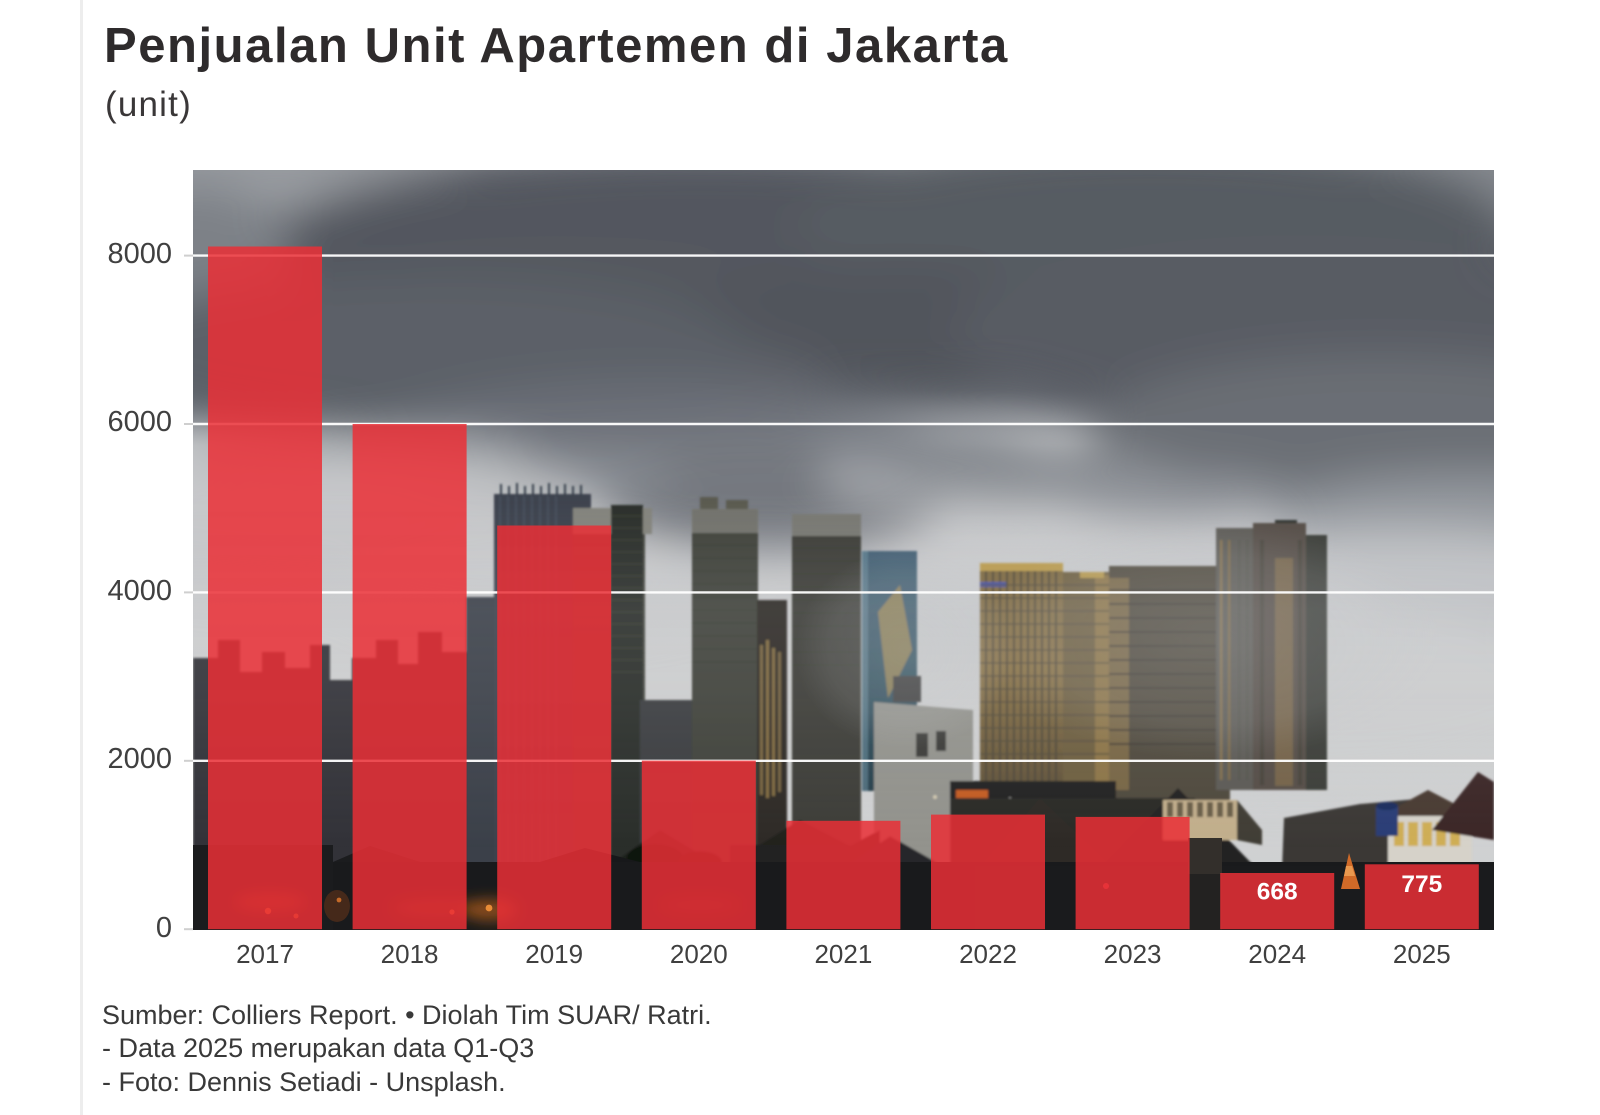 This screenshot has height=1115, width=1600. What do you see at coordinates (1421, 884) in the screenshot?
I see `svg-text: 775` at bounding box center [1421, 884].